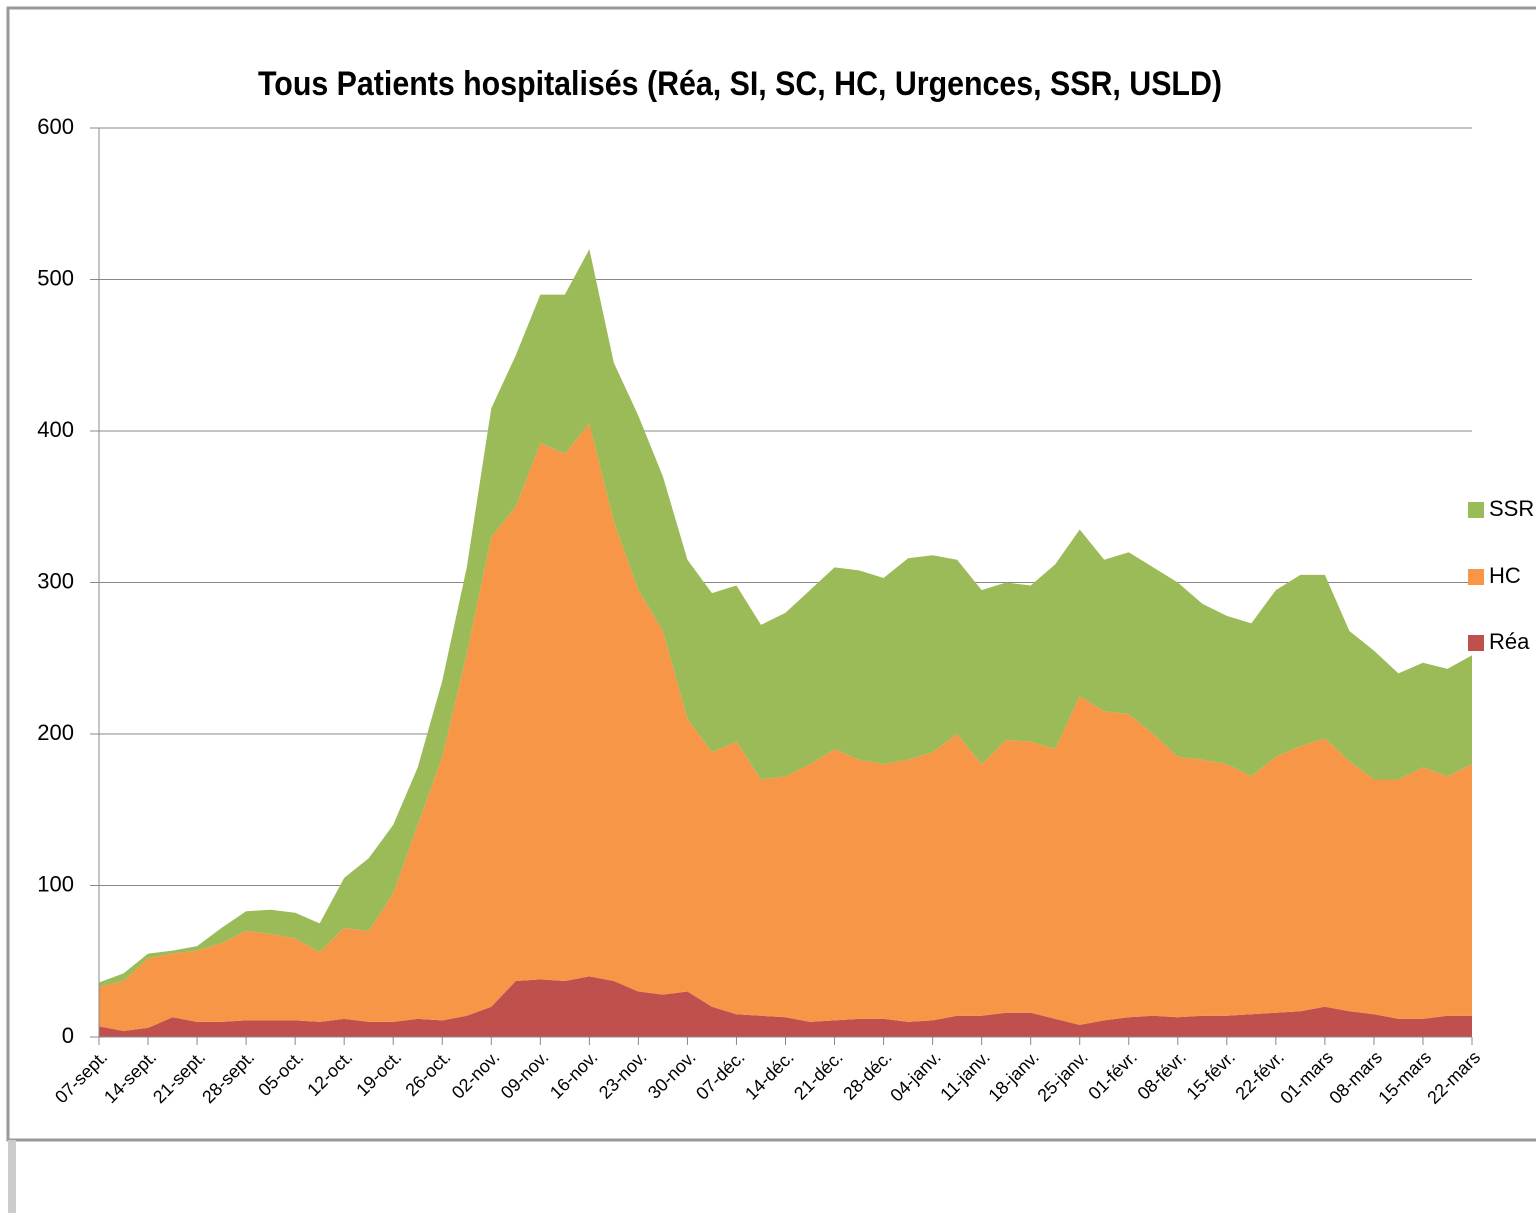 This screenshot has width=1536, height=1218. What do you see at coordinates (1509, 641) in the screenshot?
I see `legend-label: Réa` at bounding box center [1509, 641].